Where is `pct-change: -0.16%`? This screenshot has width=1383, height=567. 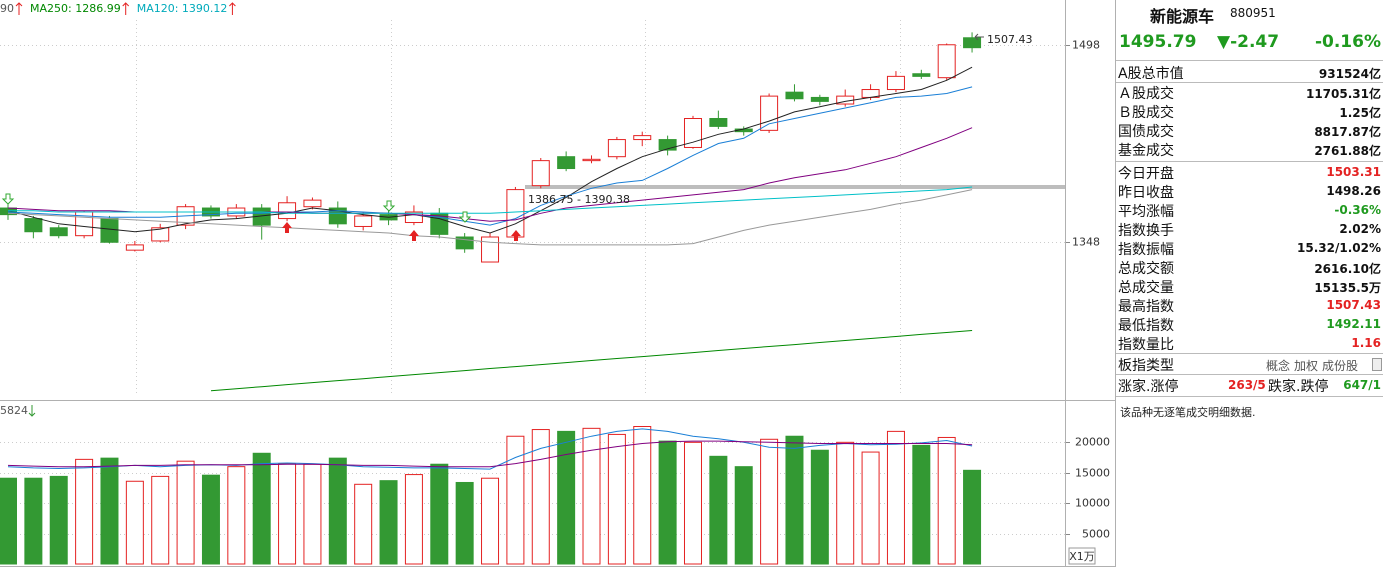 pct-change: -0.16% is located at coordinates (1347, 42).